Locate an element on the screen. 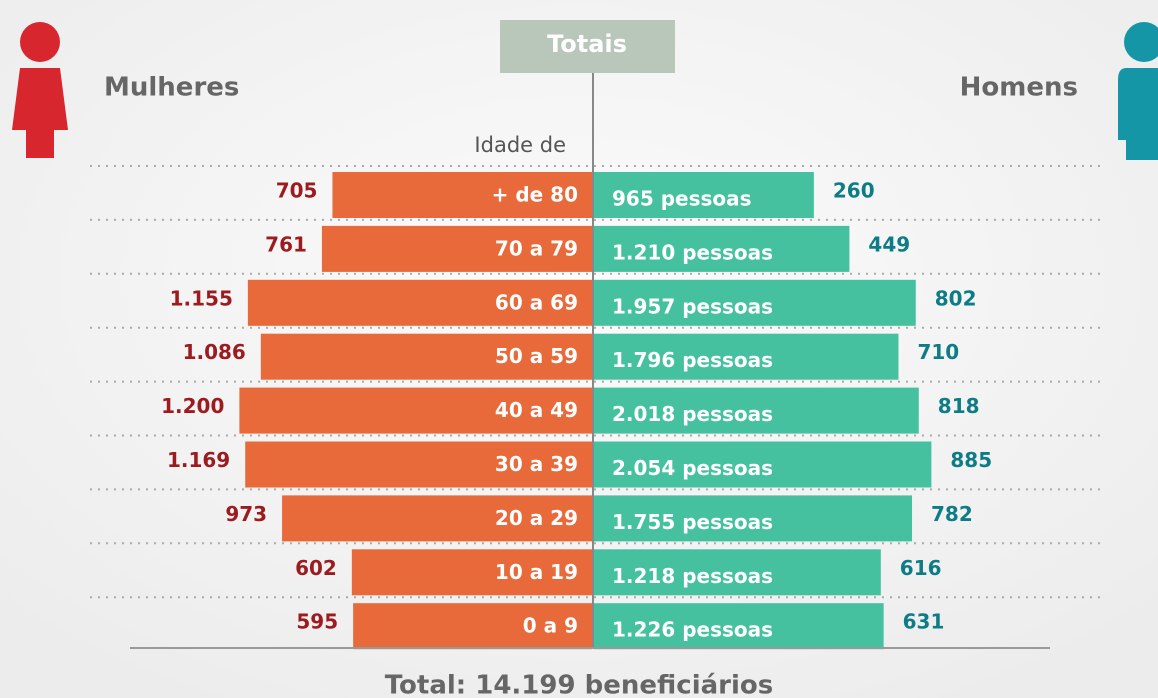 The width and height of the screenshot is (1158, 698). man-icon is located at coordinates (1138, 91).